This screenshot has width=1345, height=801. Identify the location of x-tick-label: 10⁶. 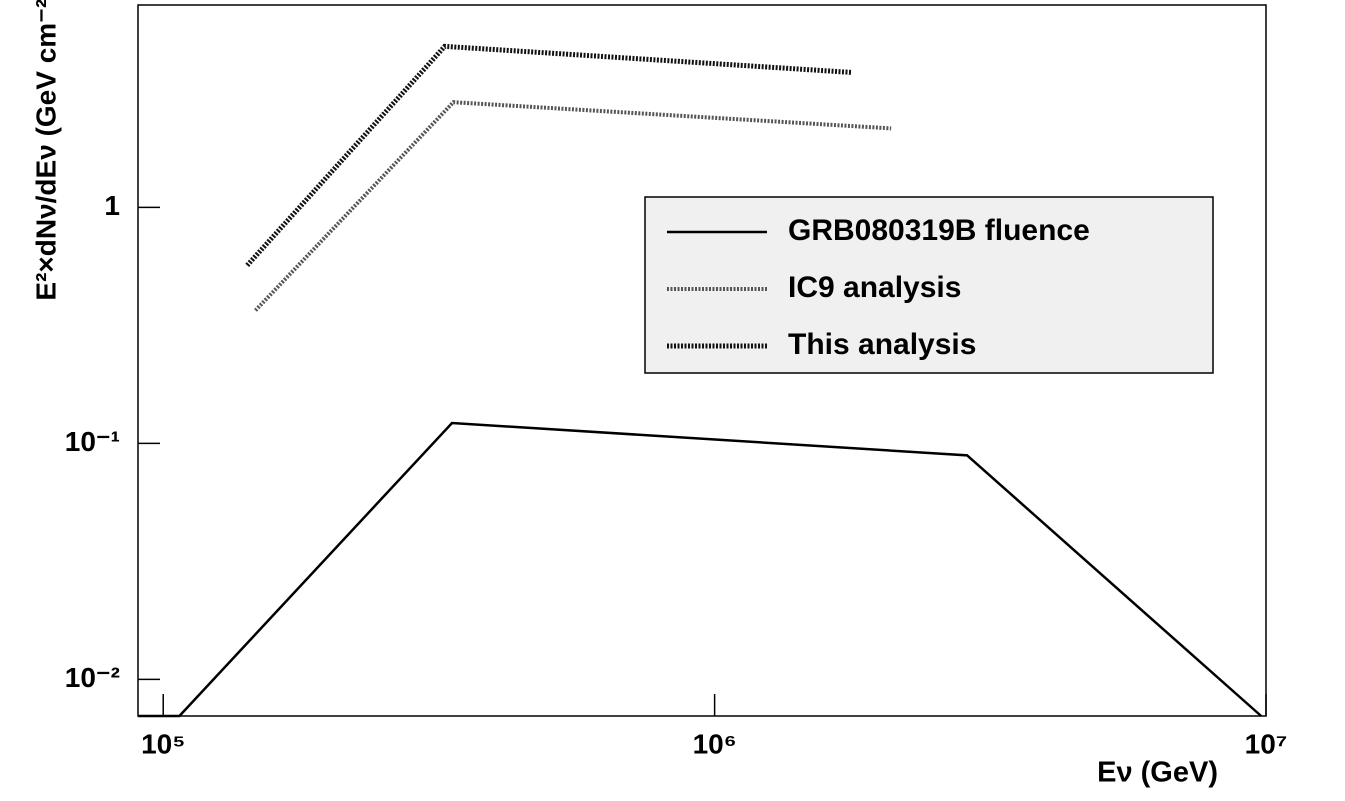
(715, 743).